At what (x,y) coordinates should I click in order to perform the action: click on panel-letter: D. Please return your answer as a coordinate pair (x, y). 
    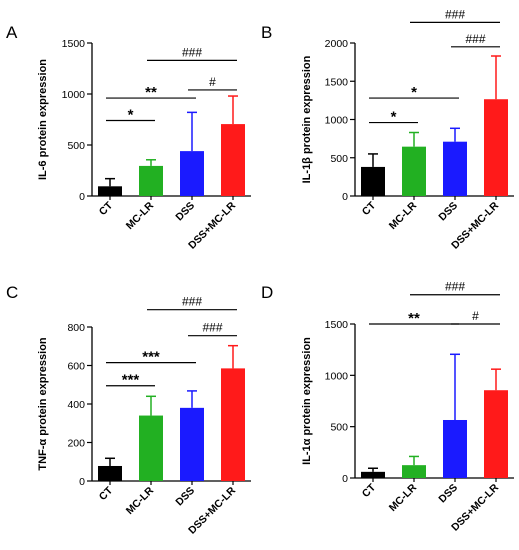
    Looking at the image, I should click on (267, 292).